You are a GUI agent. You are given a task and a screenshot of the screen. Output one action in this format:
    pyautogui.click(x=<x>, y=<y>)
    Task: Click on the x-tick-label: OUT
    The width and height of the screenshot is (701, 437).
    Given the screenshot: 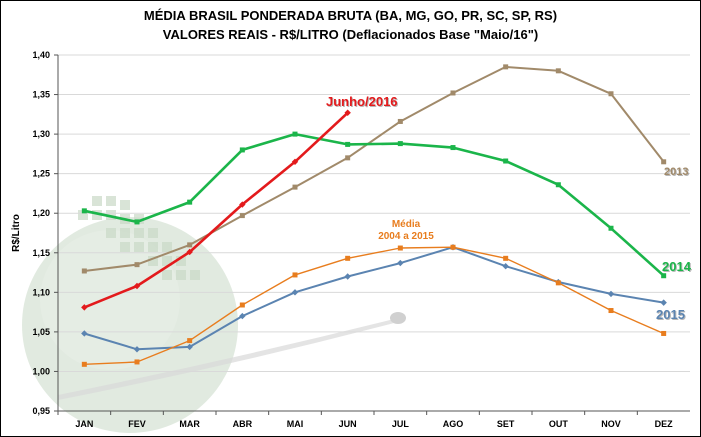 What is the action you would take?
    pyautogui.click(x=559, y=424)
    